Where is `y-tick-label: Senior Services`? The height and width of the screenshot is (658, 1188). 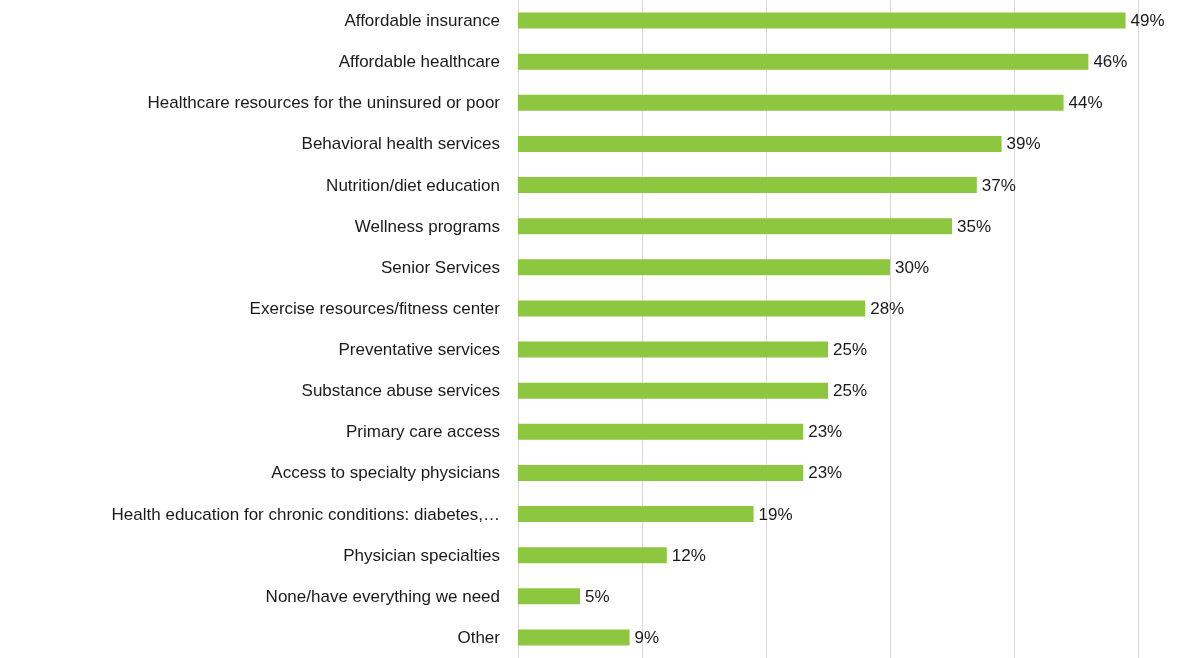
y-tick-label: Senior Services is located at coordinates (440, 267).